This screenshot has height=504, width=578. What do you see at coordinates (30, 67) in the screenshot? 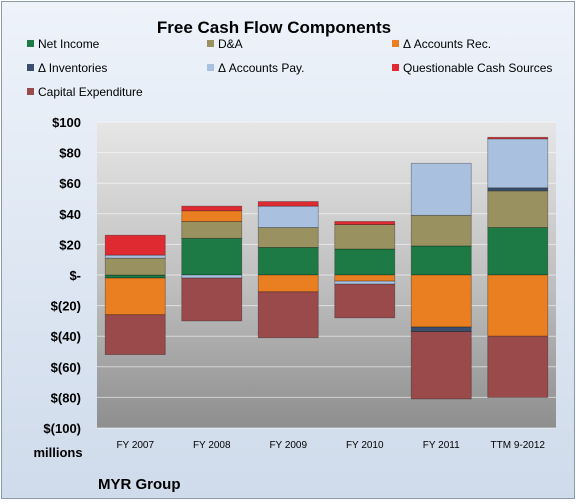
I see `legend-swatch-inventories` at bounding box center [30, 67].